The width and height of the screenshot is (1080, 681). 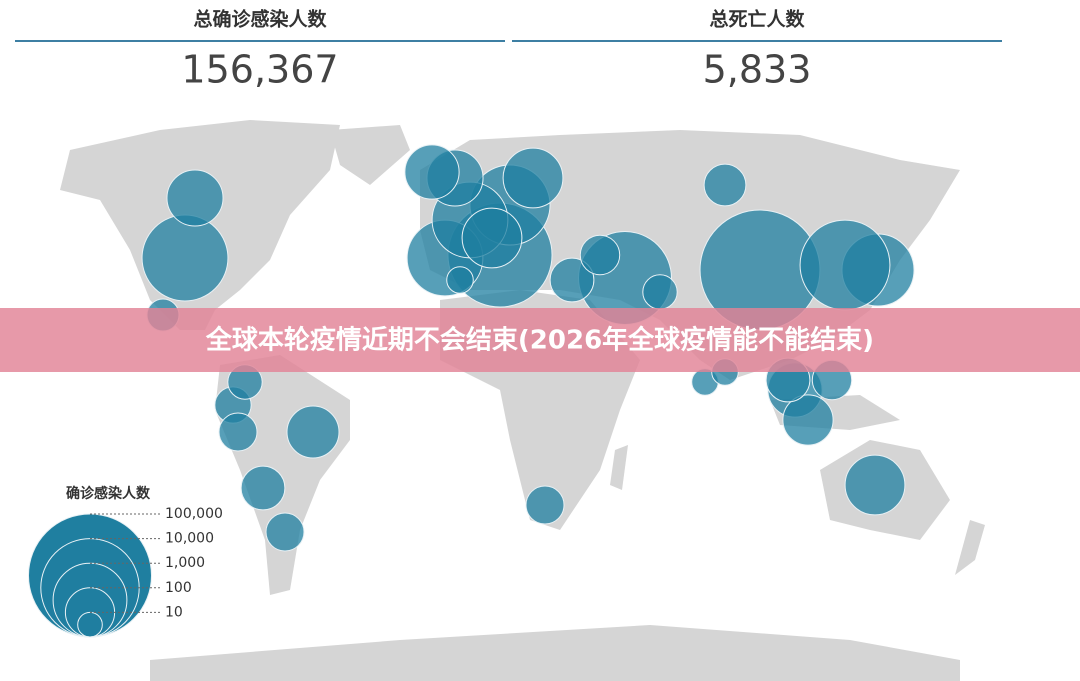 I want to click on legend-label: 1,000, so click(x=185, y=563).